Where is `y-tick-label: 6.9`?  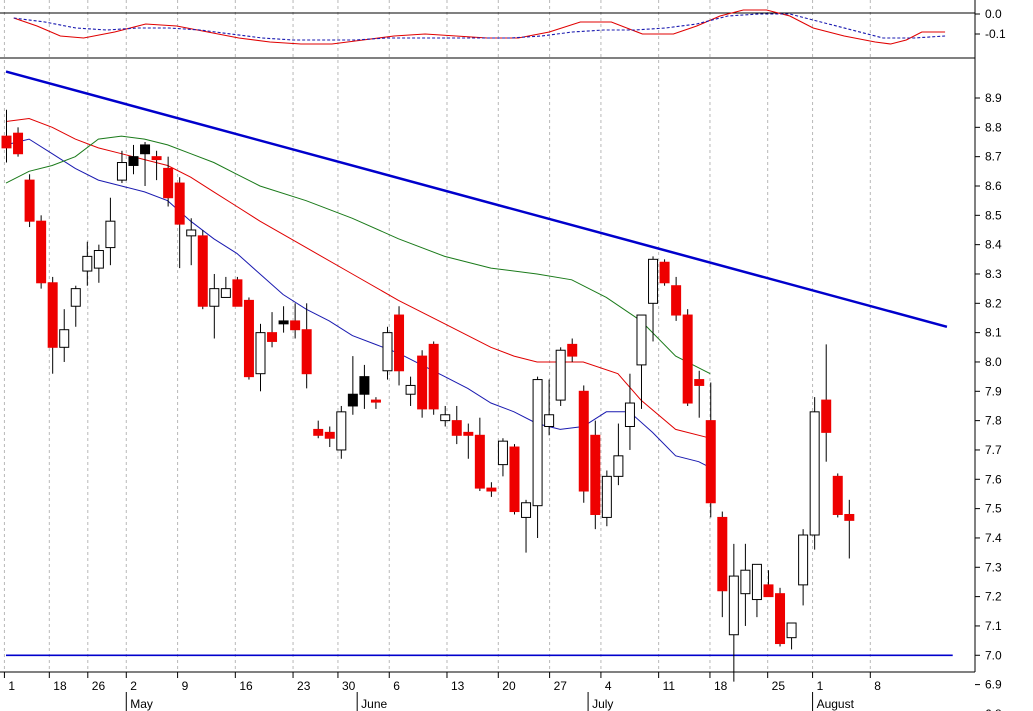 y-tick-label: 6.9 is located at coordinates (993, 685).